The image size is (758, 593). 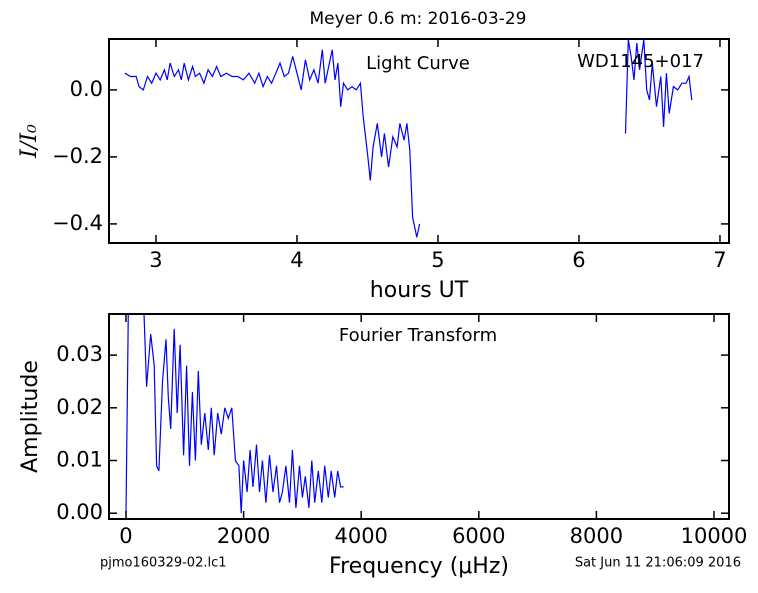 What do you see at coordinates (360, 536) in the screenshot?
I see `x-tick-label: 4000` at bounding box center [360, 536].